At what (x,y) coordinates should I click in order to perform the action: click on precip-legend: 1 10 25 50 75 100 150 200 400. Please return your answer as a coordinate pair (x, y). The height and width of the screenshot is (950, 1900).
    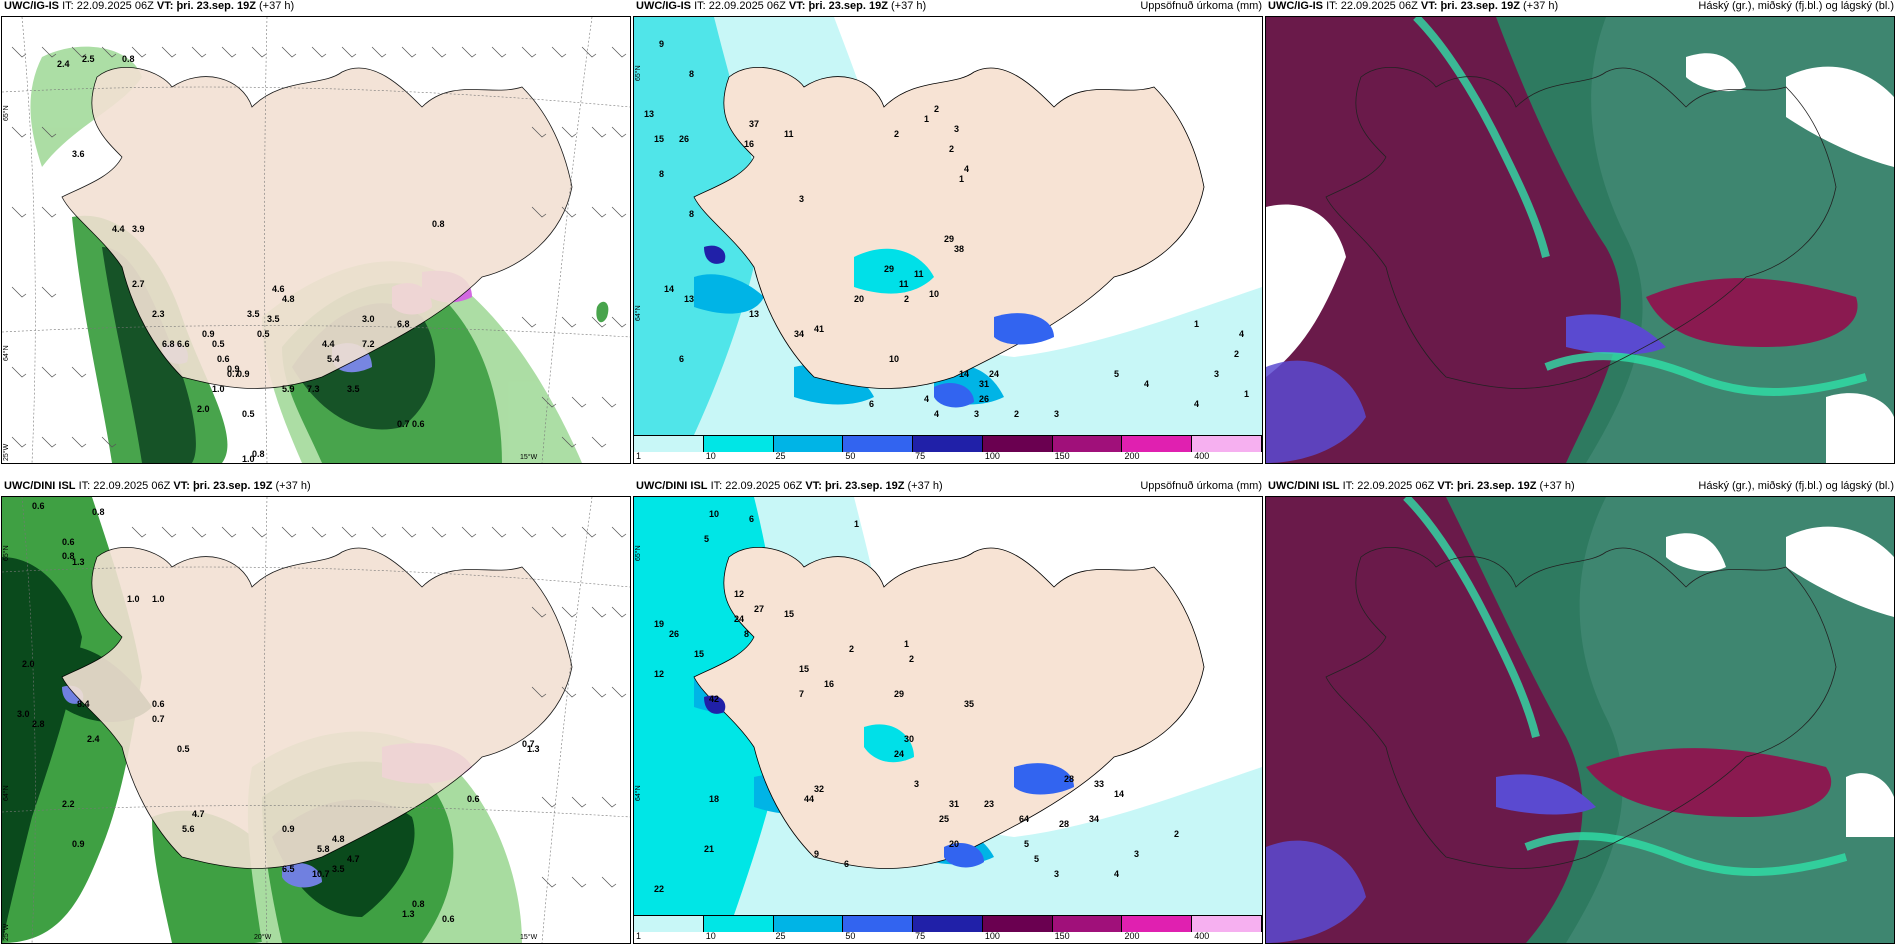
    Looking at the image, I should click on (948, 929).